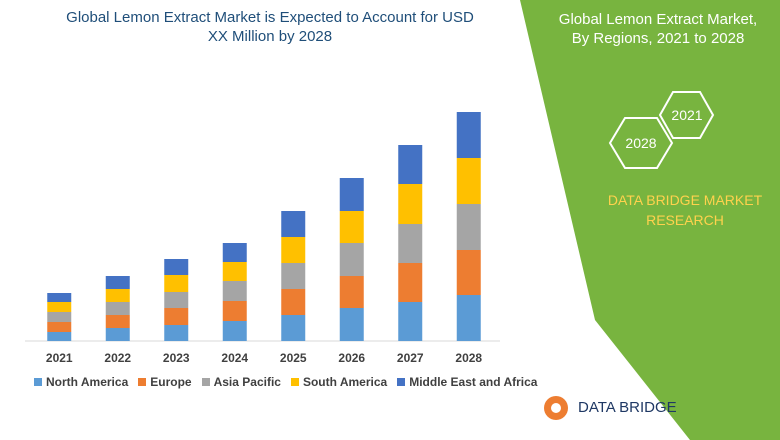 The height and width of the screenshot is (440, 780). I want to click on x-tick-label: 2022, so click(117, 358).